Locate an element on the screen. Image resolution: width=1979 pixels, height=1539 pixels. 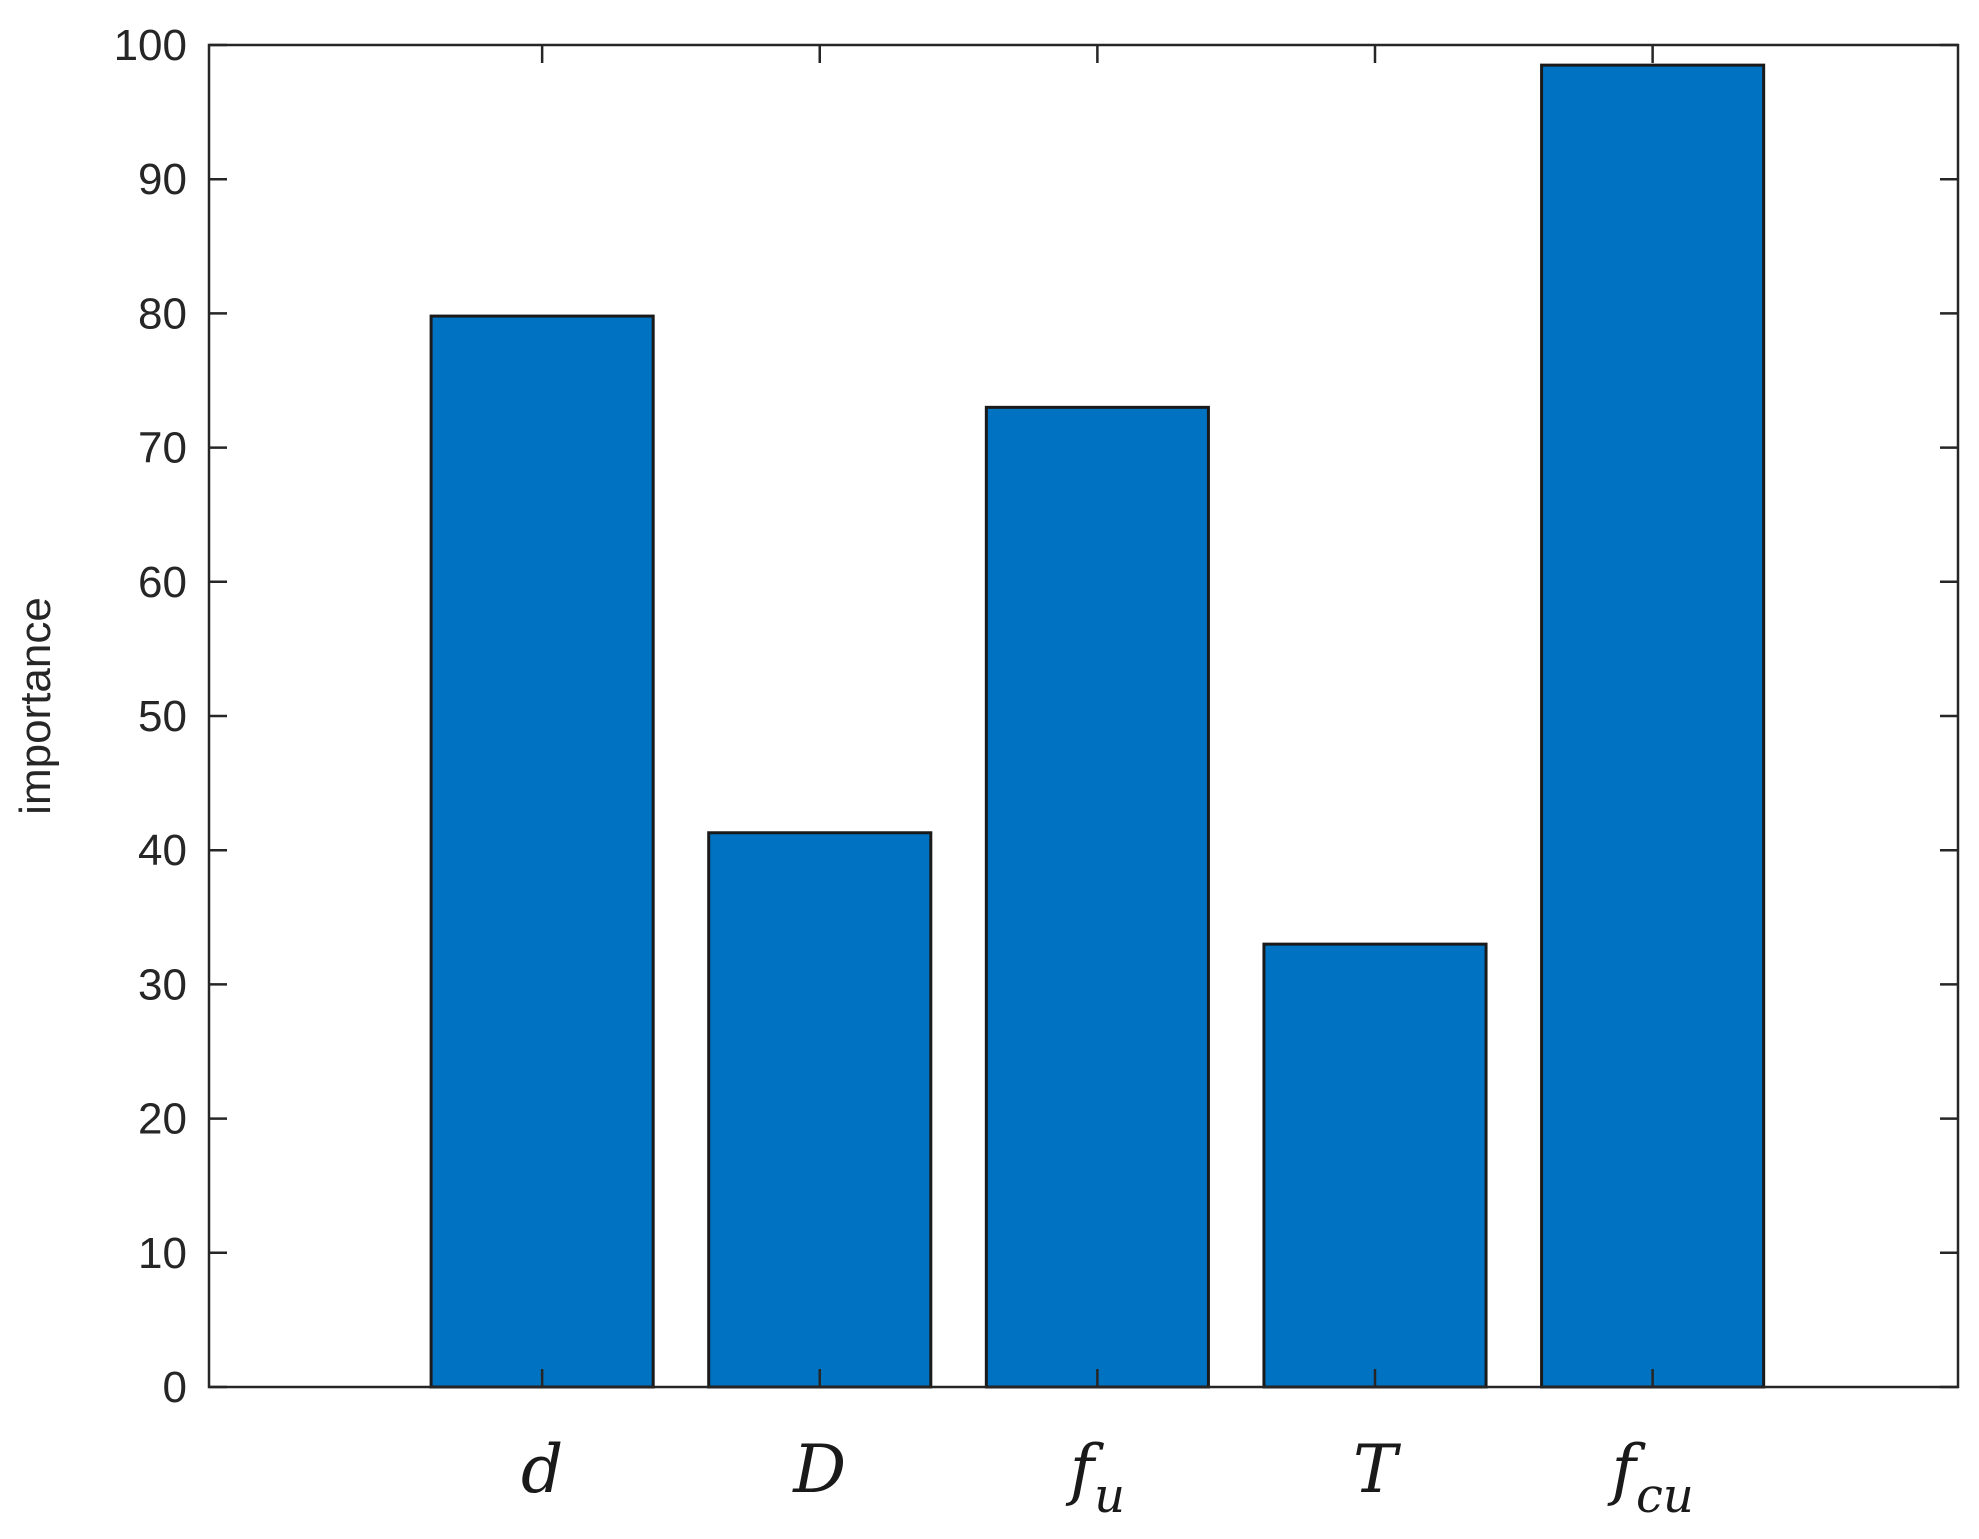
y-axis-label: importance is located at coordinates (35, 706).